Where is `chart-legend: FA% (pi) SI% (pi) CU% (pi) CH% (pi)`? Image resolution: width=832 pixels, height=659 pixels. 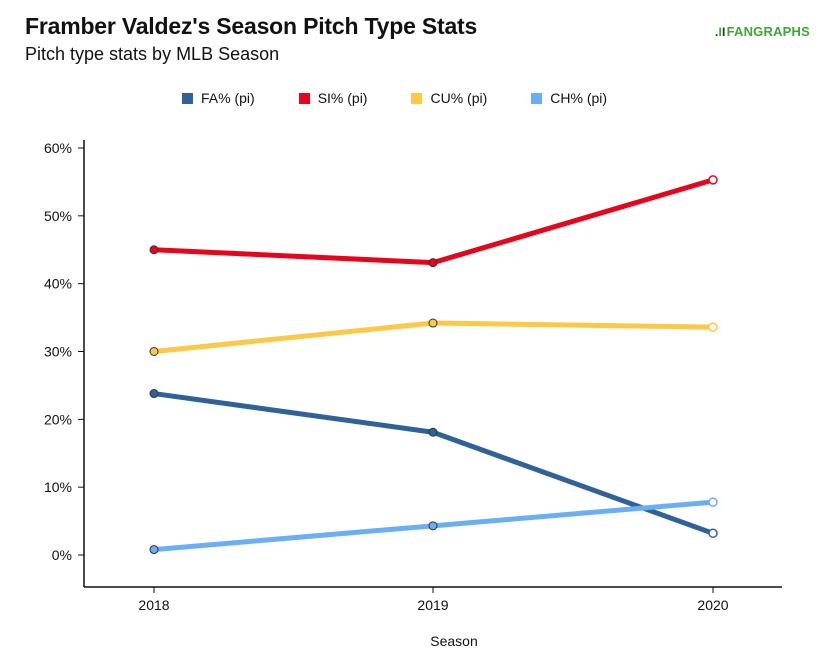
chart-legend: FA% (pi) SI% (pi) CU% (pi) CH% (pi) is located at coordinates (416, 98).